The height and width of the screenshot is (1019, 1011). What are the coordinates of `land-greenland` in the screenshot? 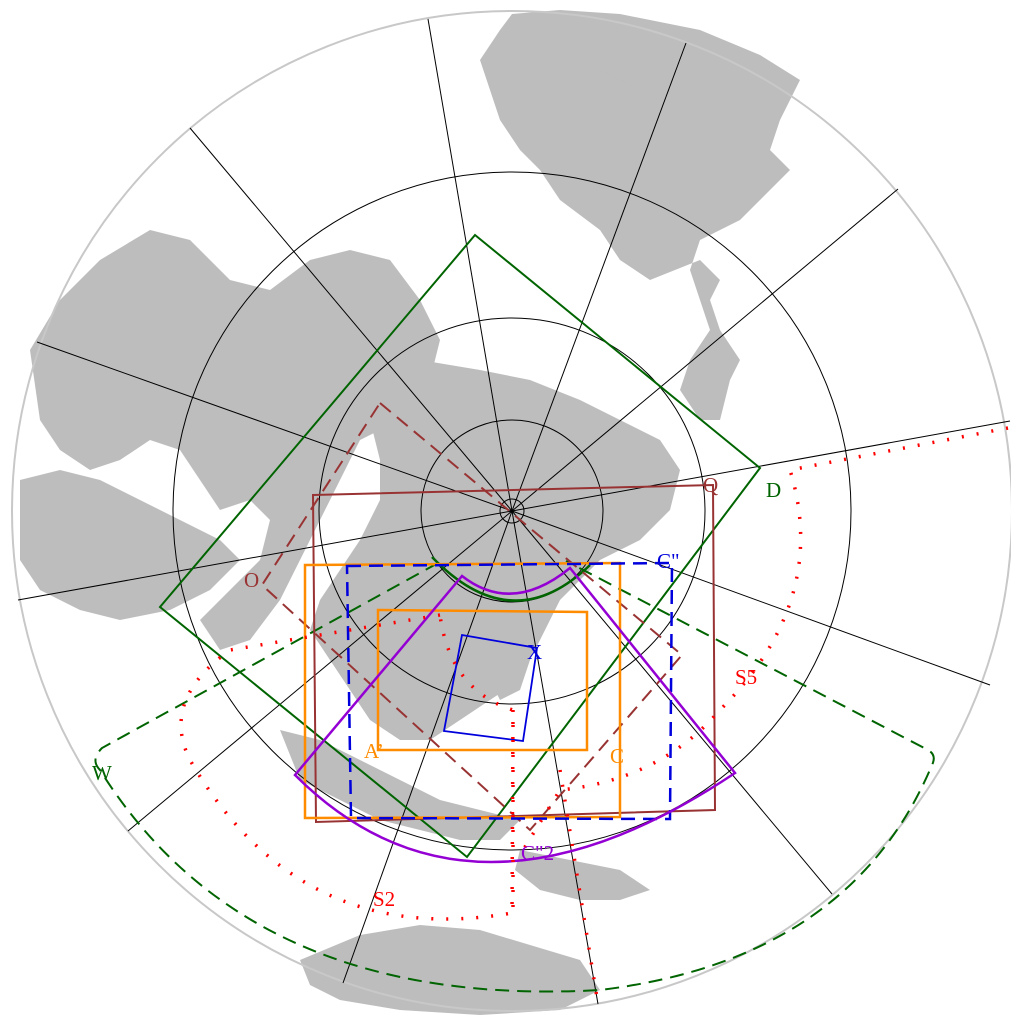 It's located at (590, 115).